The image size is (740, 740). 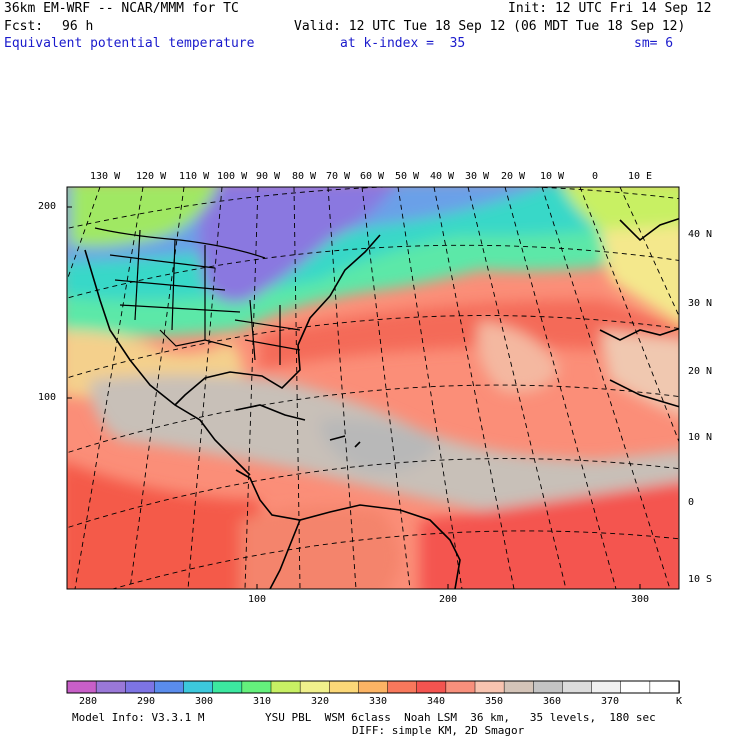 I want to click on colorbar, so click(x=373, y=687).